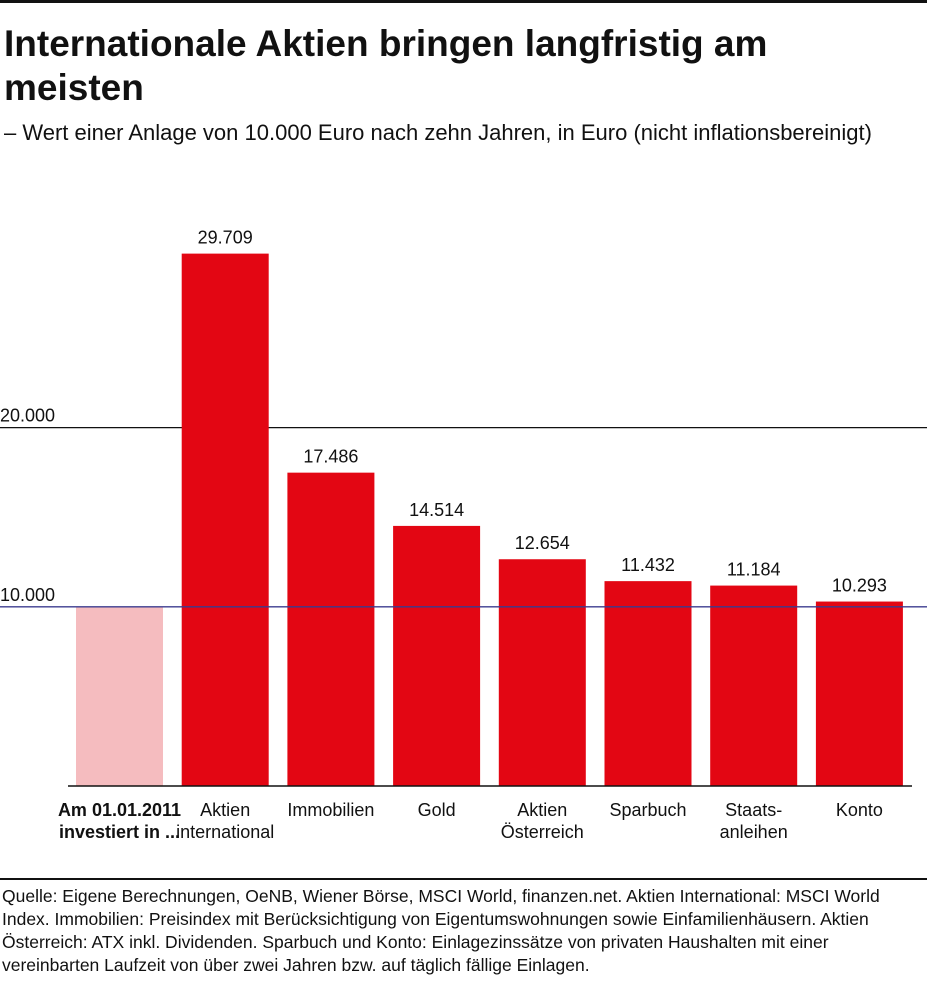  What do you see at coordinates (463, 879) in the screenshot?
I see `bottom-rule` at bounding box center [463, 879].